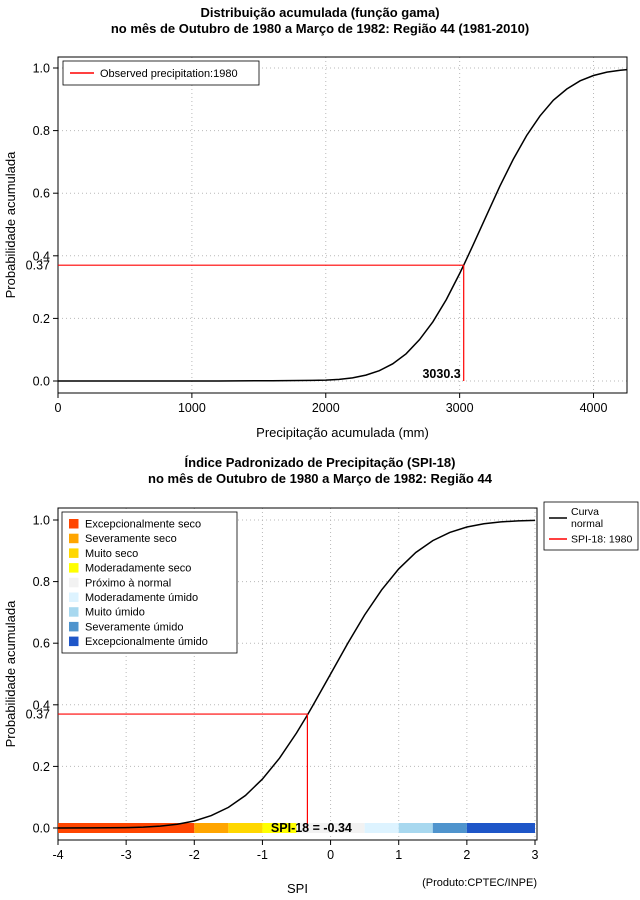 Image resolution: width=640 pixels, height=900 pixels. Describe the element at coordinates (126, 855) in the screenshot. I see `x-tick-label: -3` at that location.